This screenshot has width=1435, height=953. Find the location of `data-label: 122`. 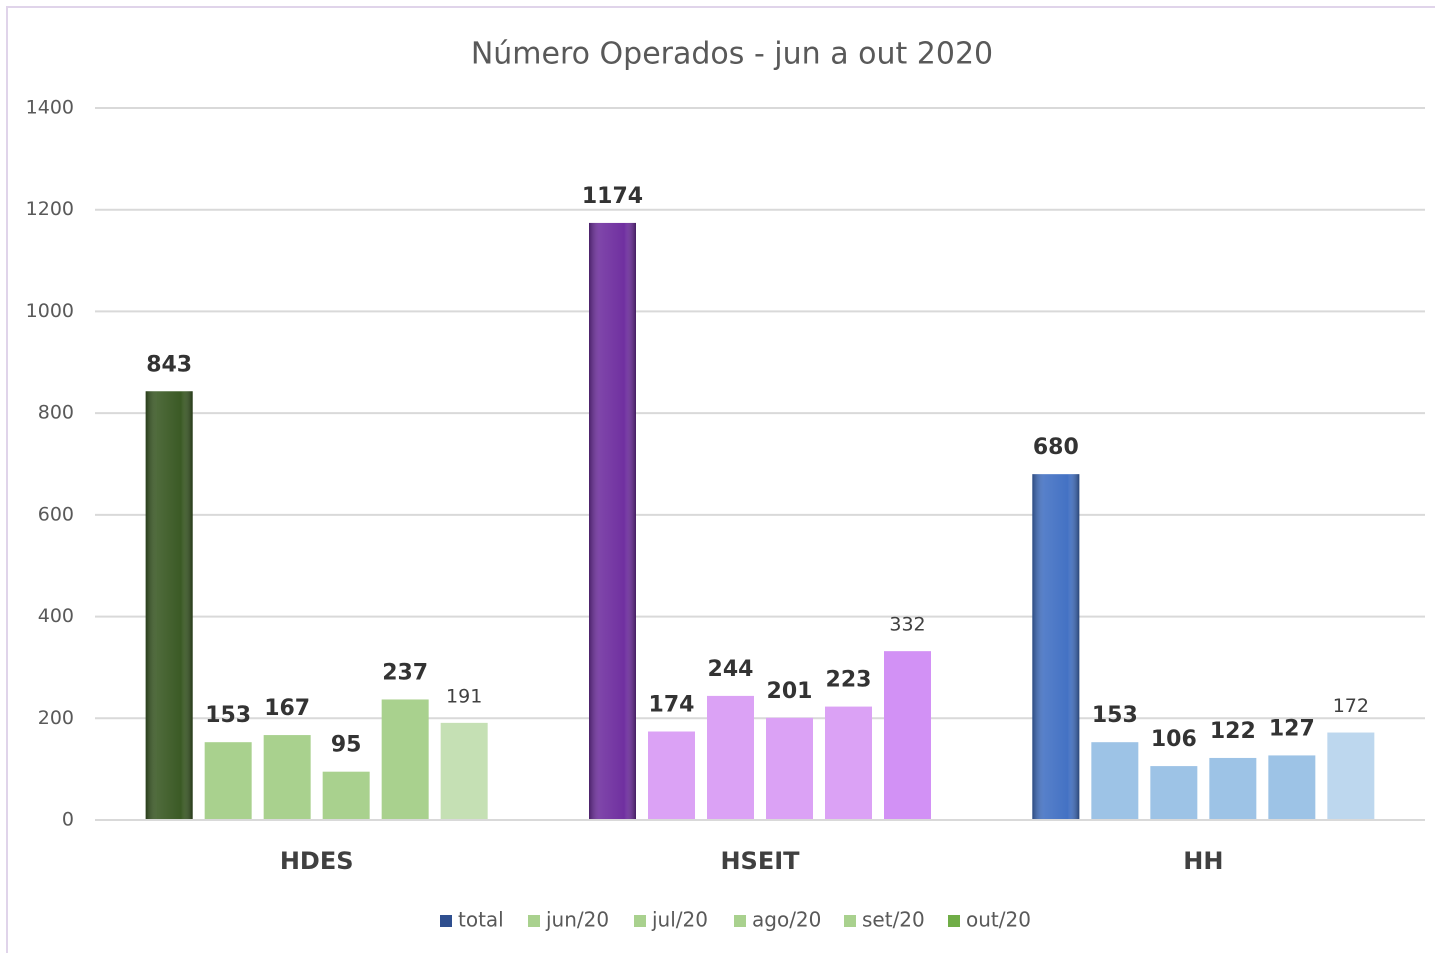

data-label: 122 is located at coordinates (1233, 731).